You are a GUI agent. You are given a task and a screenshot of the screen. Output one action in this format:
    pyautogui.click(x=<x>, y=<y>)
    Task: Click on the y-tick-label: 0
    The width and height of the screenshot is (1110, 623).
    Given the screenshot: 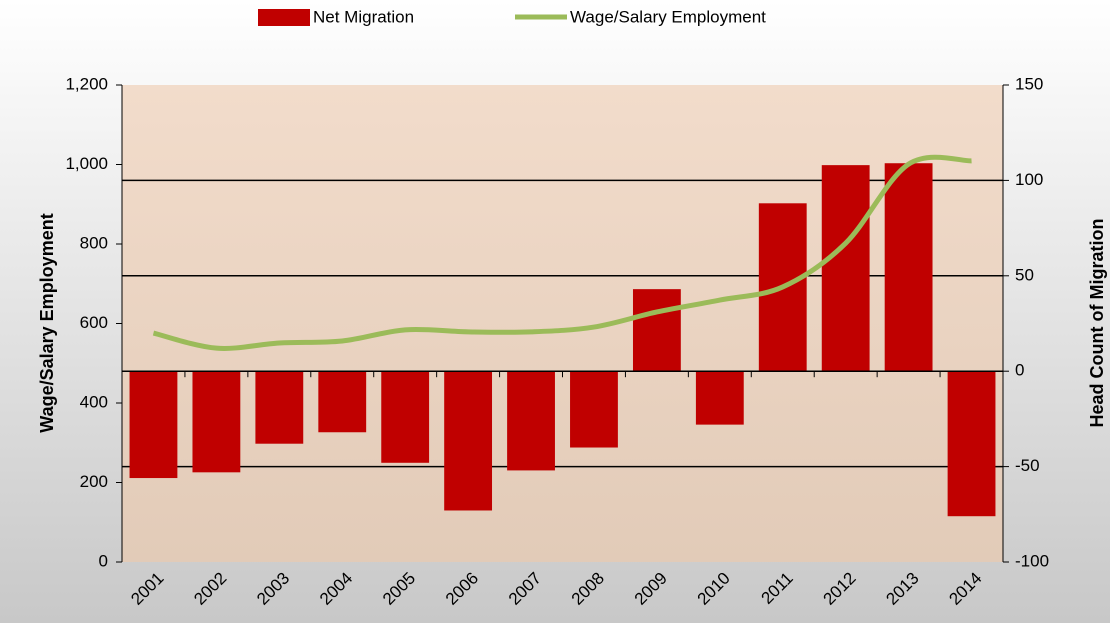 What is the action you would take?
    pyautogui.click(x=103, y=560)
    